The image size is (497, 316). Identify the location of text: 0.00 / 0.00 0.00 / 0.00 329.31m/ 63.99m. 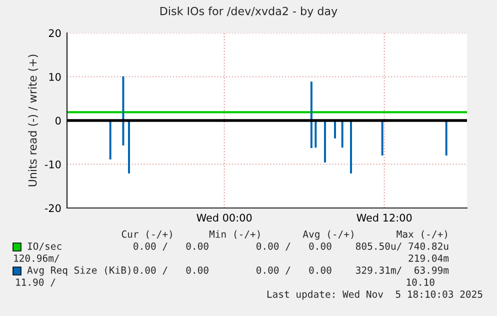
(291, 270).